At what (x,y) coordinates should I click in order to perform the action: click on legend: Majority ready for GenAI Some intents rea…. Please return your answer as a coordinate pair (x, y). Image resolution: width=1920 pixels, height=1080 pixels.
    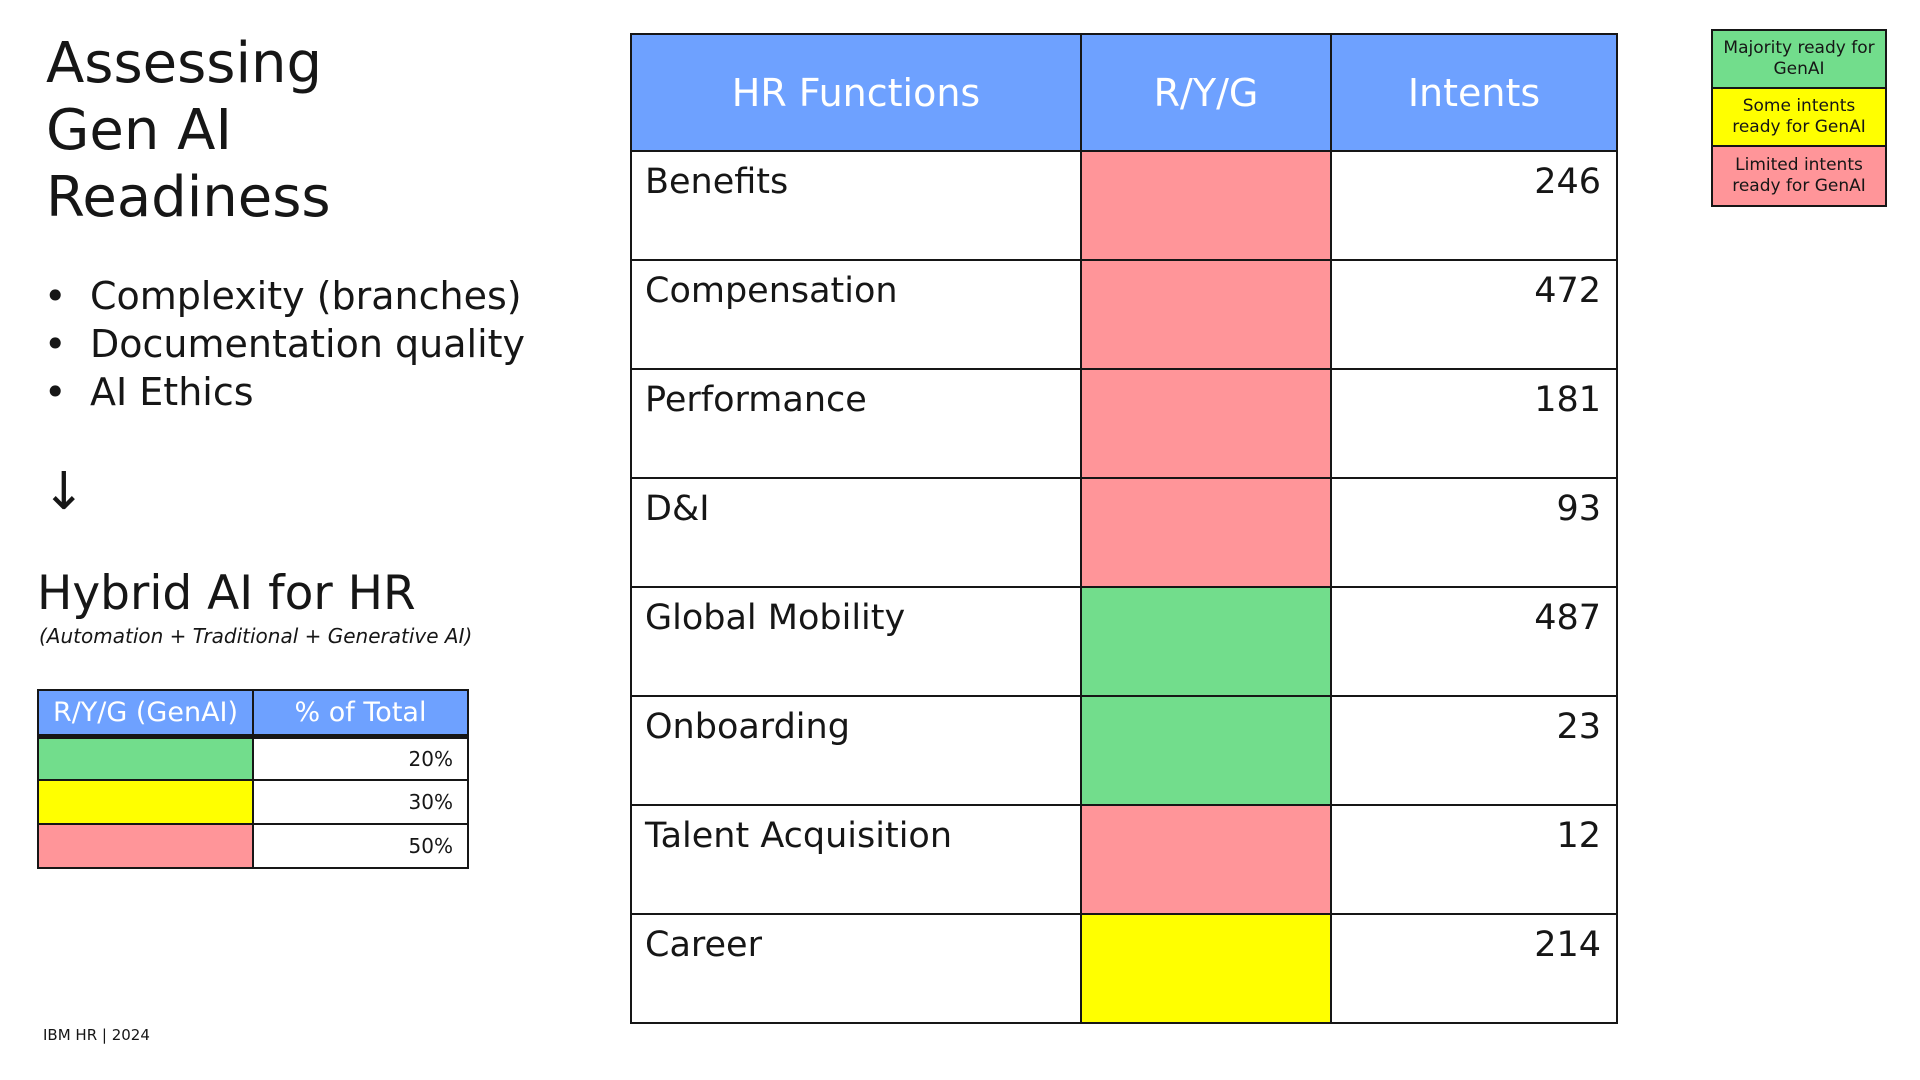
    Looking at the image, I should click on (1799, 118).